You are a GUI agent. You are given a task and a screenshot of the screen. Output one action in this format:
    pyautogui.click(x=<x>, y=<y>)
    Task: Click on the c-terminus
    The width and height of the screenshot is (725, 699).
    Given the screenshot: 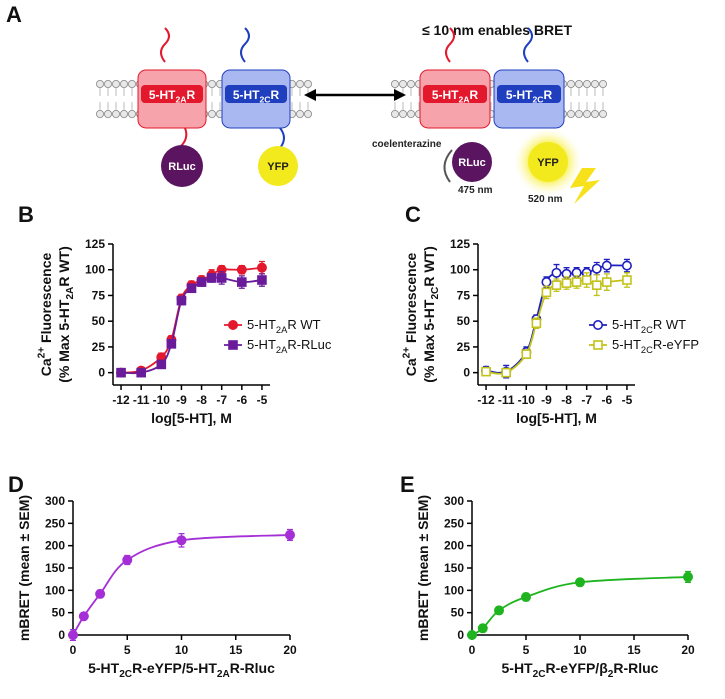 What is the action you would take?
    pyautogui.click(x=184, y=137)
    